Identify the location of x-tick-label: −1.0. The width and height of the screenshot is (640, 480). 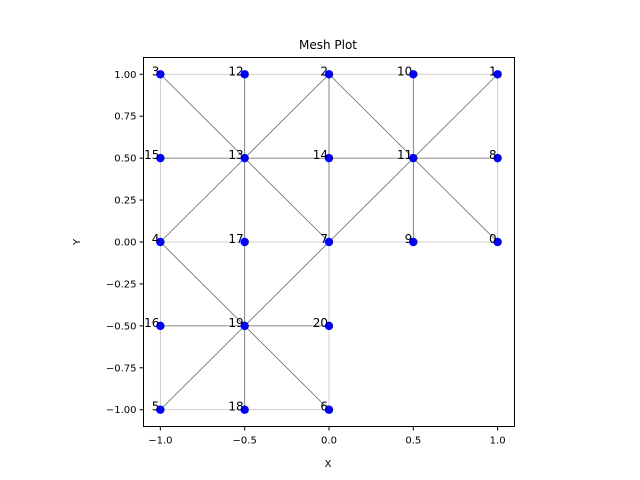
(160, 441).